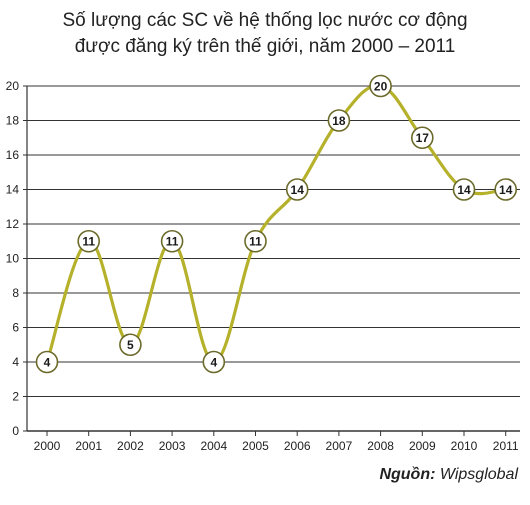  I want to click on y-tick-label-6: 6, so click(15, 328).